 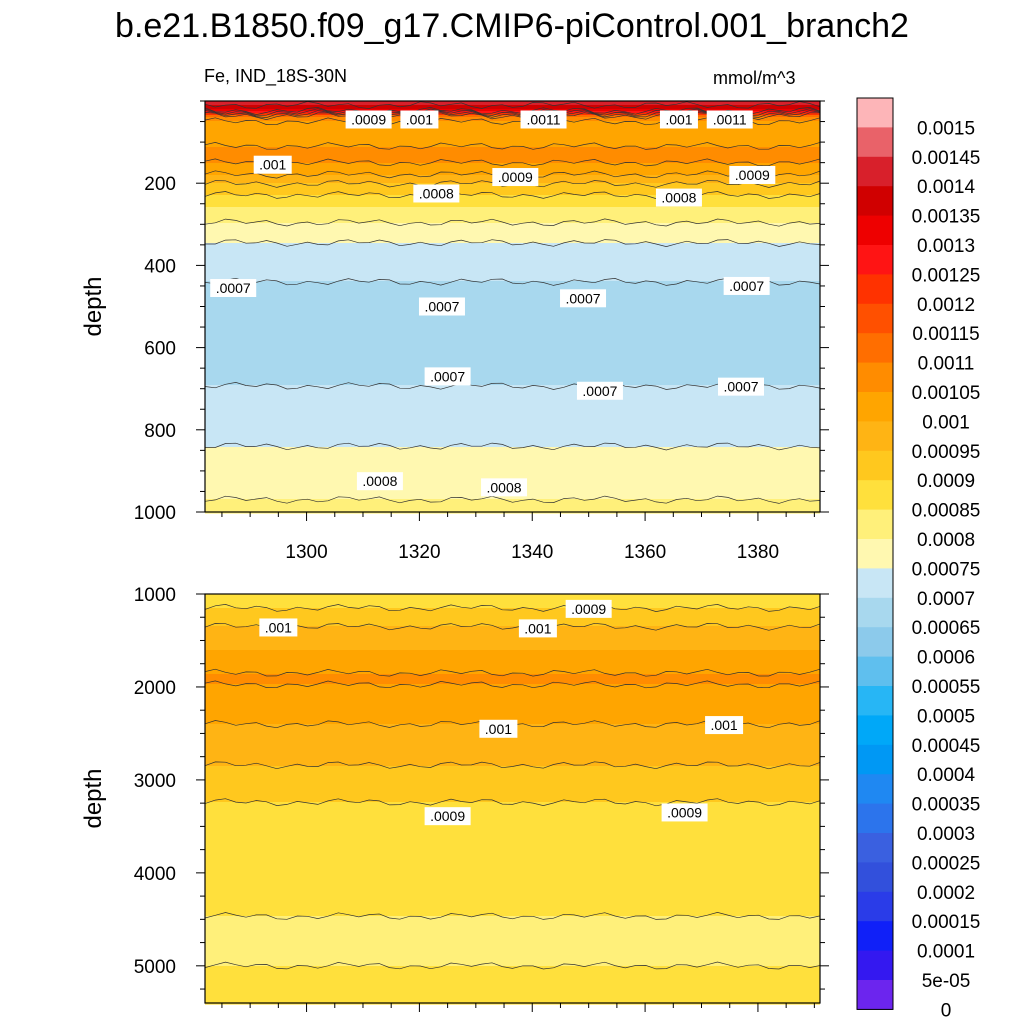 What do you see at coordinates (754, 78) in the screenshot?
I see `units-label: mmol/m^3` at bounding box center [754, 78].